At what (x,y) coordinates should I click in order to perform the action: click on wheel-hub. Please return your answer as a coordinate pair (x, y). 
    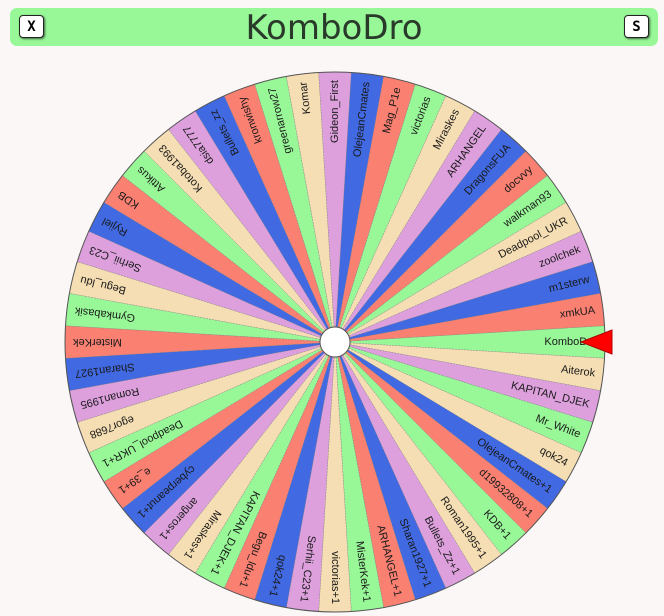
    Looking at the image, I should click on (335, 342).